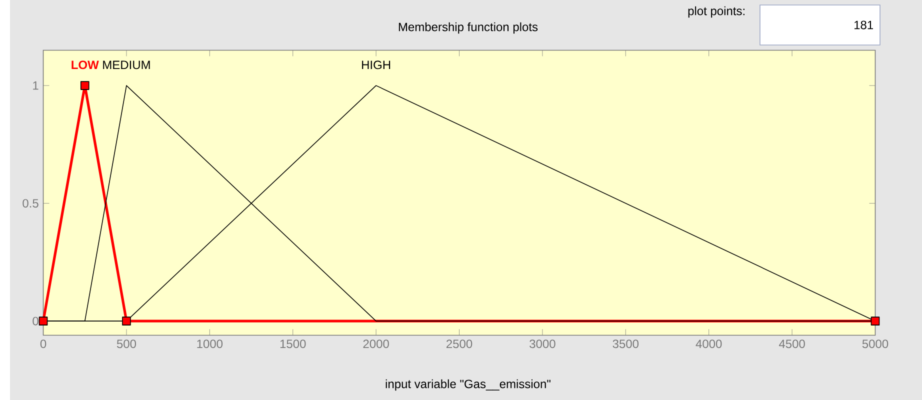  I want to click on text: plot points:, so click(716, 12).